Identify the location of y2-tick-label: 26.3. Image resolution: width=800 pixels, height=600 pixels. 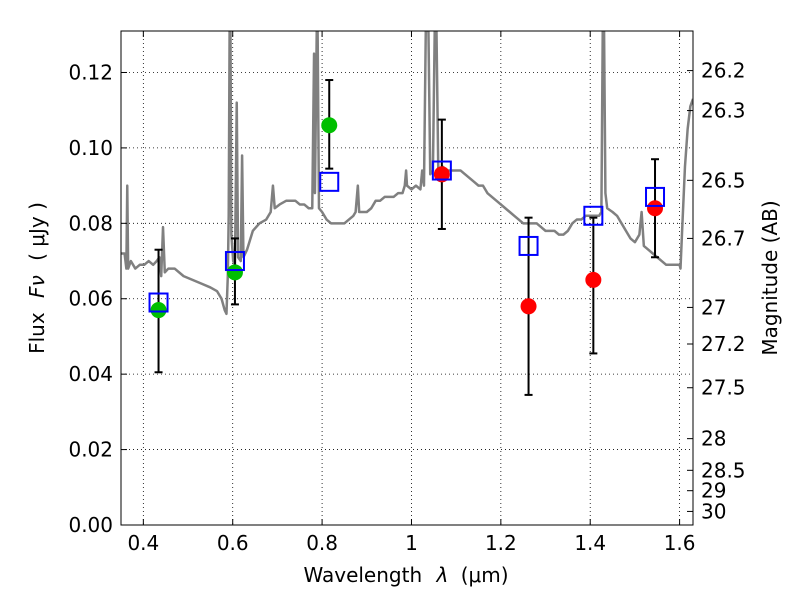
(723, 111).